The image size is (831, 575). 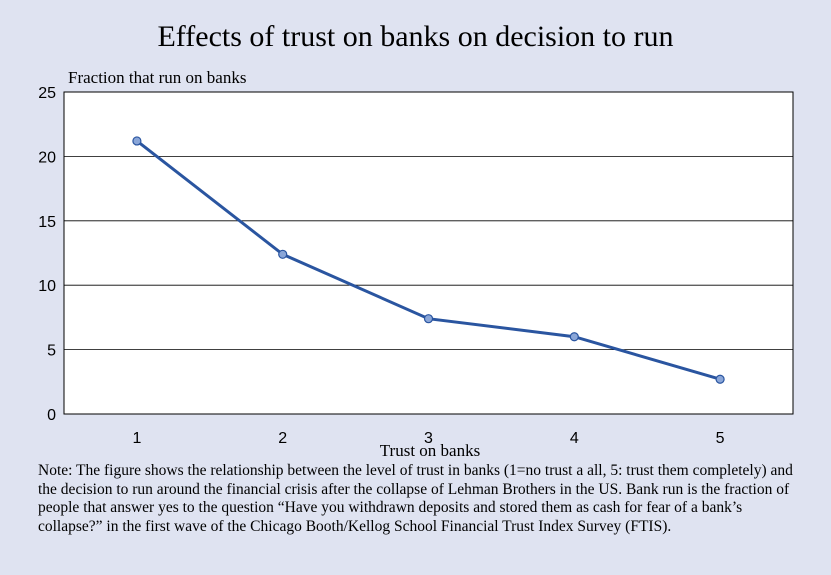 What do you see at coordinates (136, 438) in the screenshot?
I see `x-tick-label: 1` at bounding box center [136, 438].